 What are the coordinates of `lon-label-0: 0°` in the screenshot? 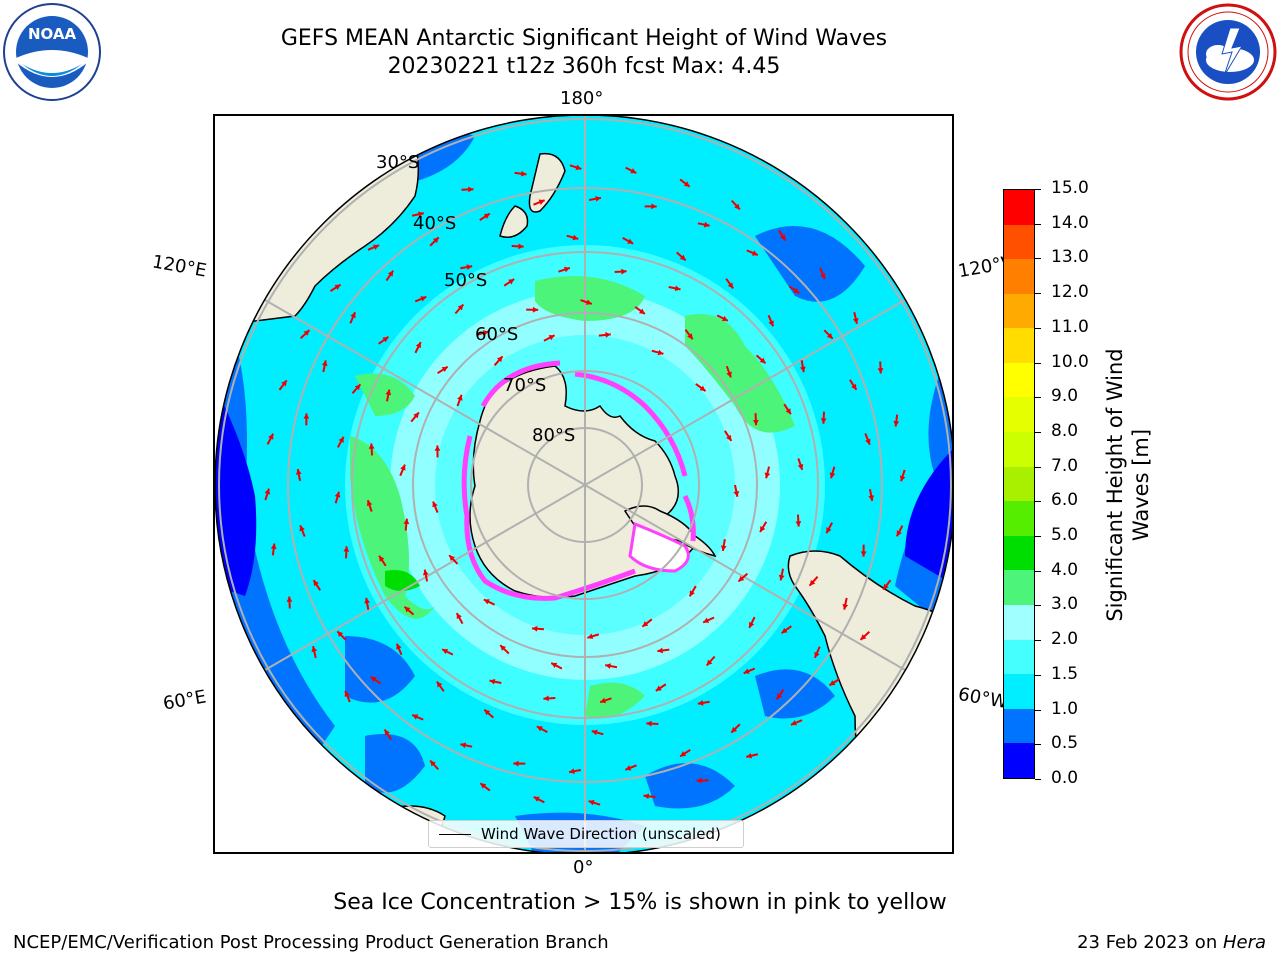 It's located at (583, 867).